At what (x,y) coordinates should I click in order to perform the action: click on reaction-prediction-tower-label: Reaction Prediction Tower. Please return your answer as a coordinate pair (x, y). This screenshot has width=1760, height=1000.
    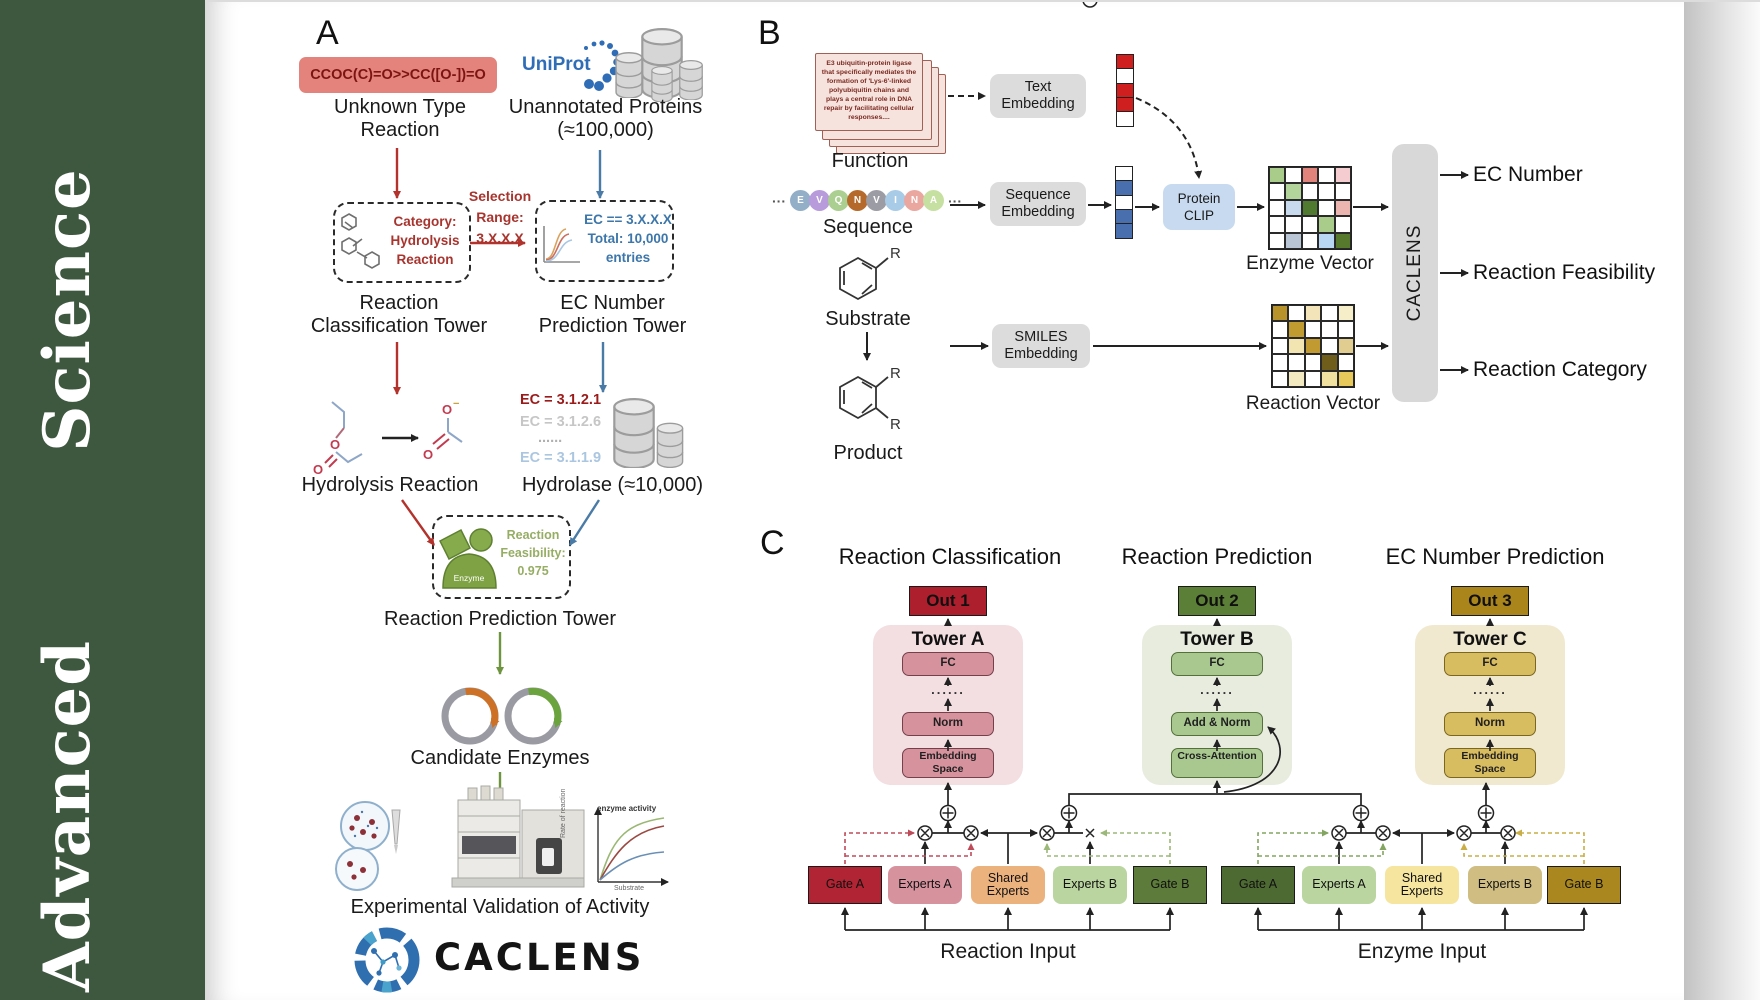
    Looking at the image, I should click on (500, 619).